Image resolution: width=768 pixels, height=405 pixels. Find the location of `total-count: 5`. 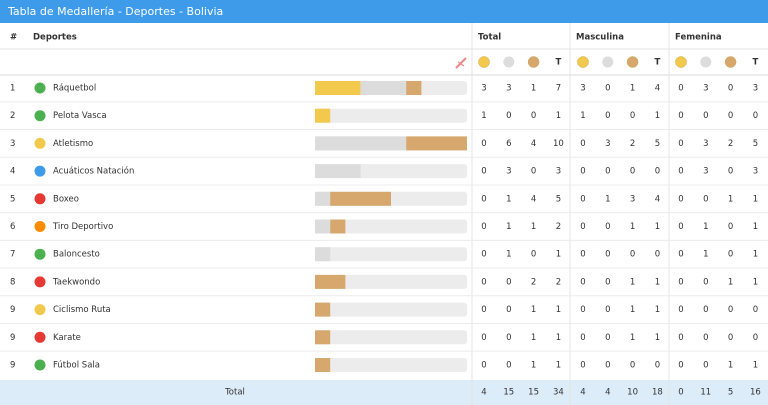

total-count: 5 is located at coordinates (730, 393).